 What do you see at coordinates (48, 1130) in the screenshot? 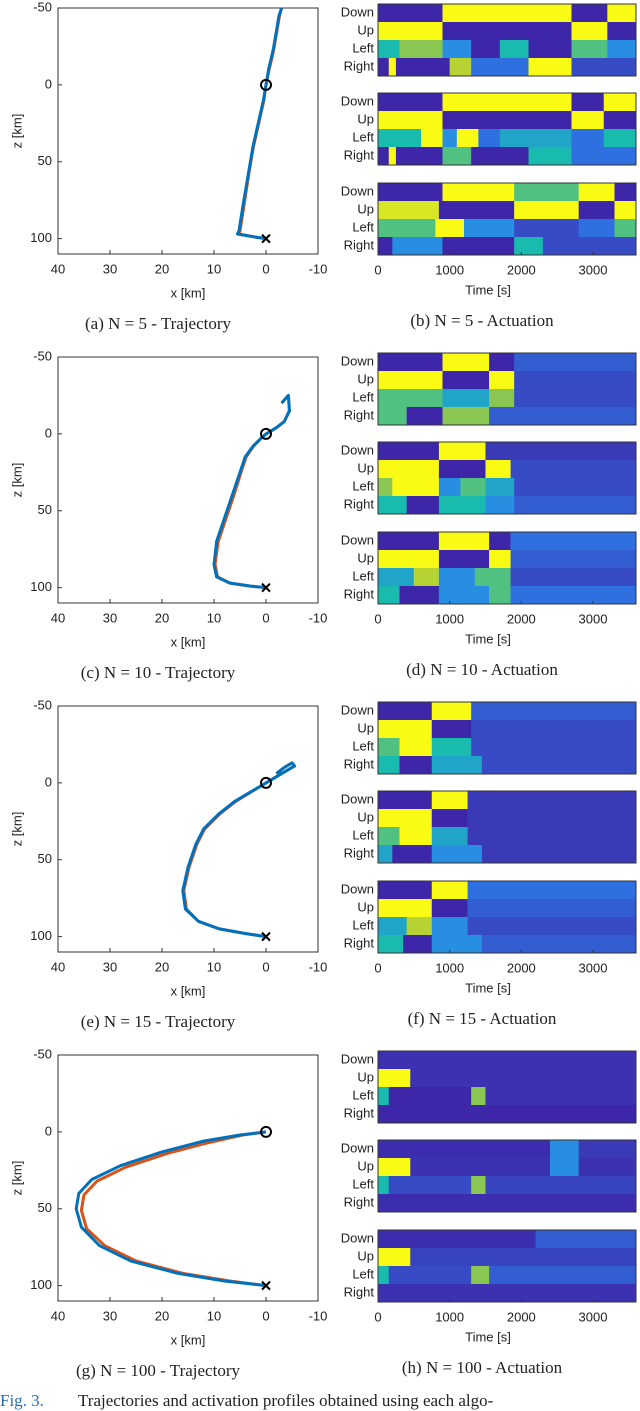
I see `y-tick-label: 0` at bounding box center [48, 1130].